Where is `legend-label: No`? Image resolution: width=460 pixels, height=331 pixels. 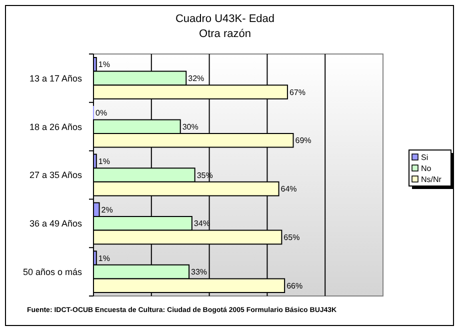 legend-label: No is located at coordinates (426, 168).